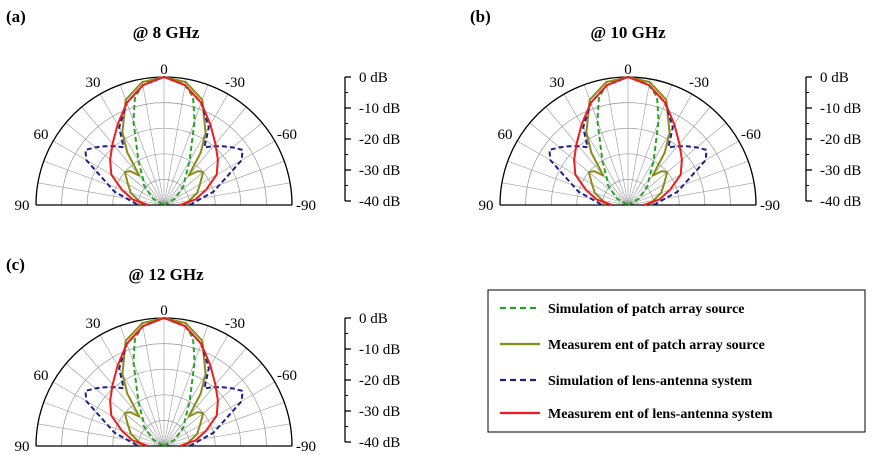 This screenshot has width=877, height=455. What do you see at coordinates (166, 32) in the screenshot?
I see `panel-title: @ 8 GHz` at bounding box center [166, 32].